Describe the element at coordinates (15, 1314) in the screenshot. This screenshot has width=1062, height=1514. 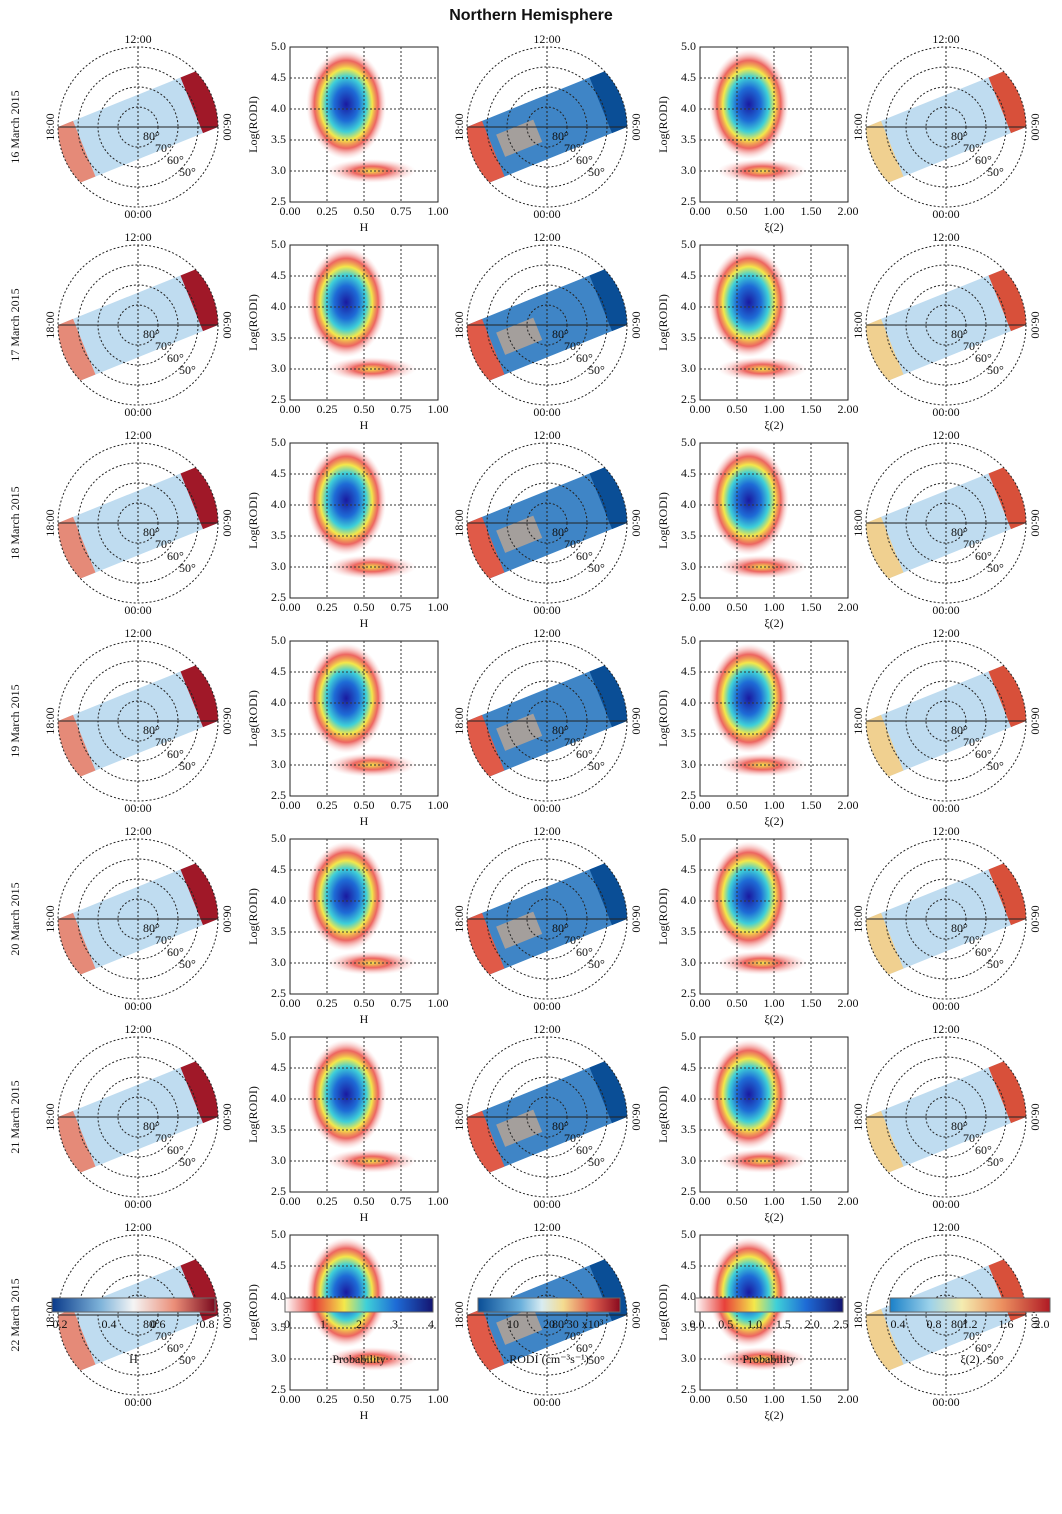
I see `row-label: 22 March 2015` at that location.